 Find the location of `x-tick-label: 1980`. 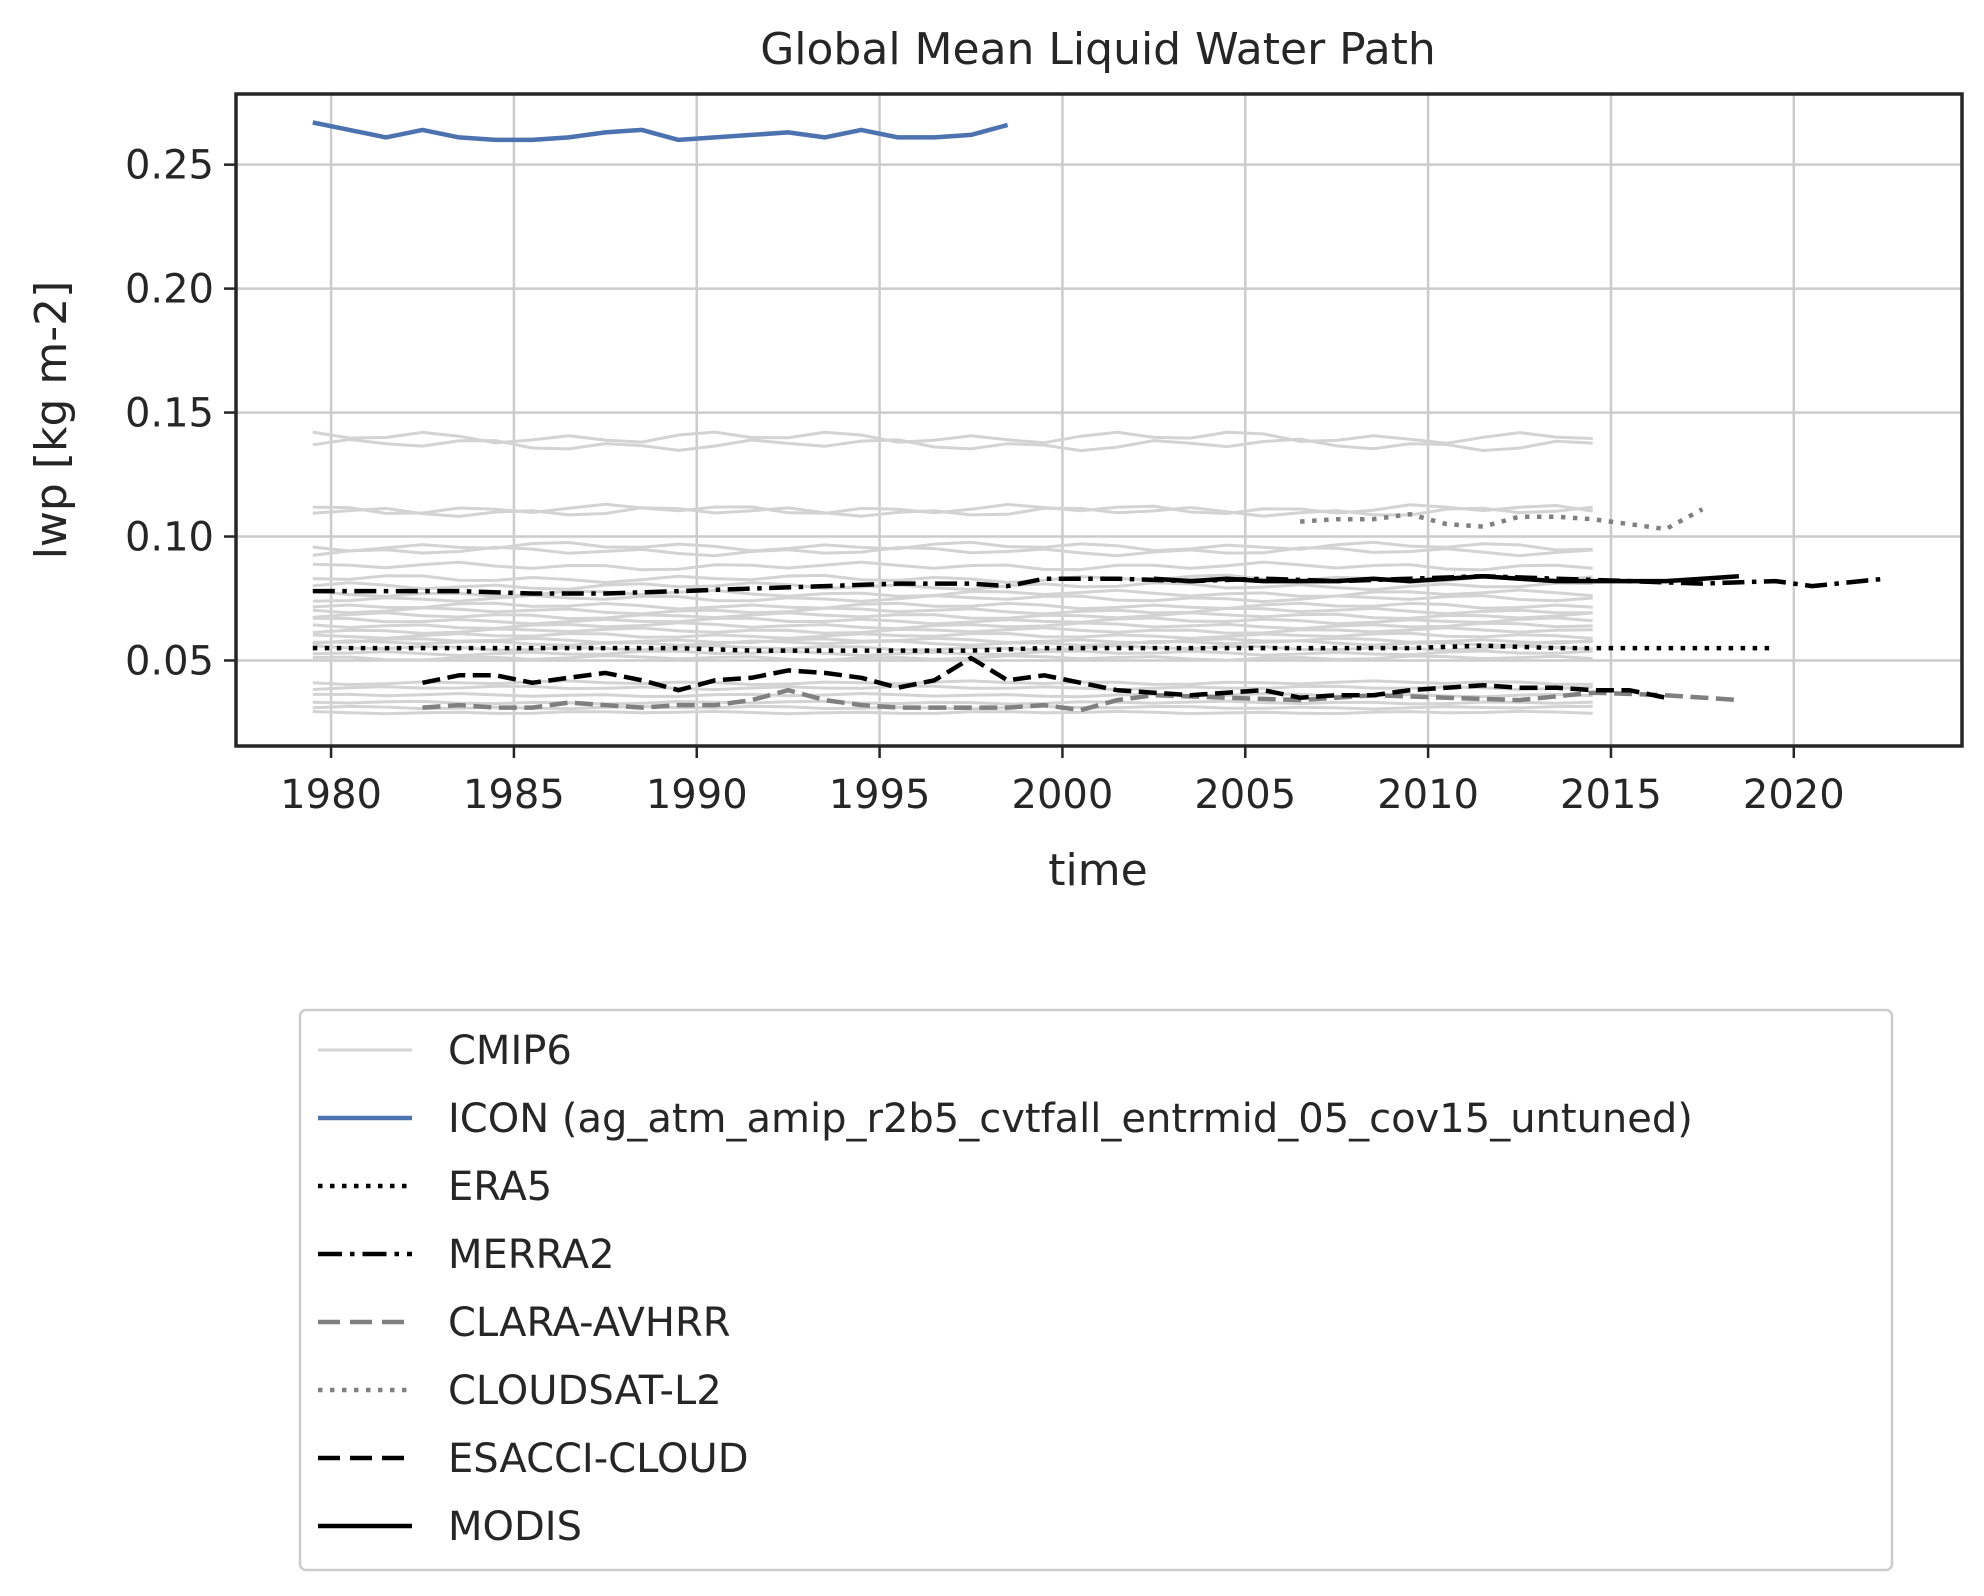

x-tick-label: 1980 is located at coordinates (331, 795).